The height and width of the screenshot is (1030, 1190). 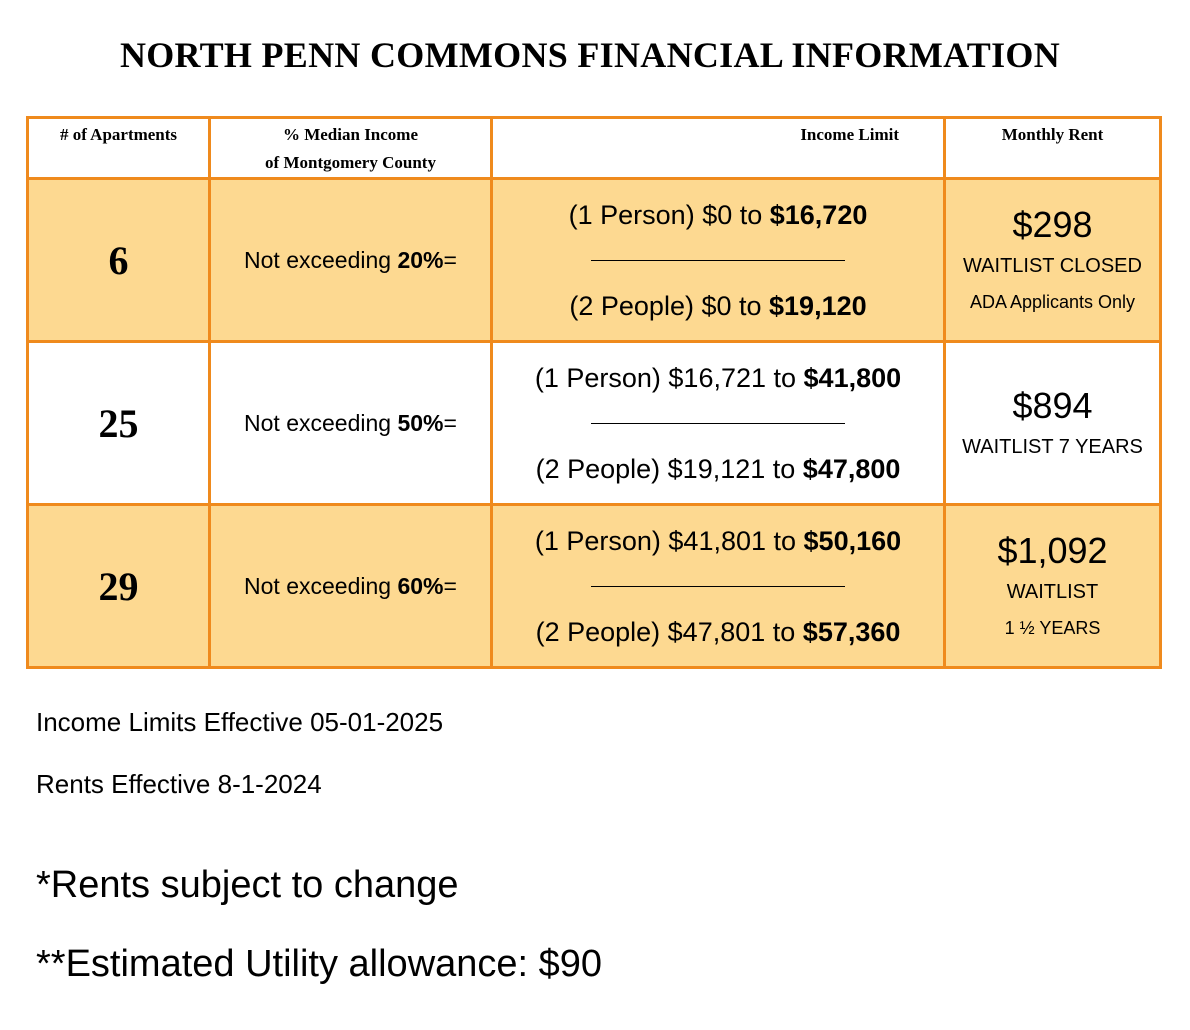 What do you see at coordinates (590, 55) in the screenshot?
I see `page-title: NORTH PENN COMMONS FINANCIAL INFORMATION` at bounding box center [590, 55].